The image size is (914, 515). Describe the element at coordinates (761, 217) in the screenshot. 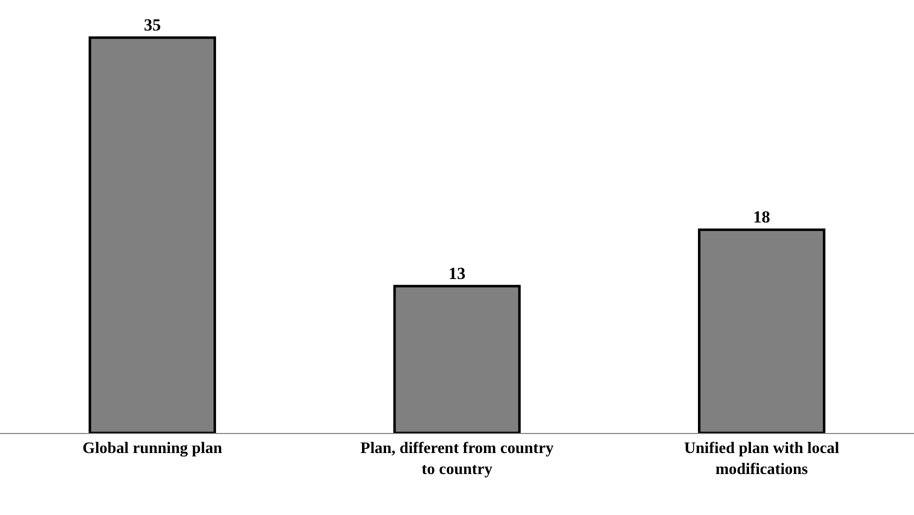

I see `data-label: 18` at that location.